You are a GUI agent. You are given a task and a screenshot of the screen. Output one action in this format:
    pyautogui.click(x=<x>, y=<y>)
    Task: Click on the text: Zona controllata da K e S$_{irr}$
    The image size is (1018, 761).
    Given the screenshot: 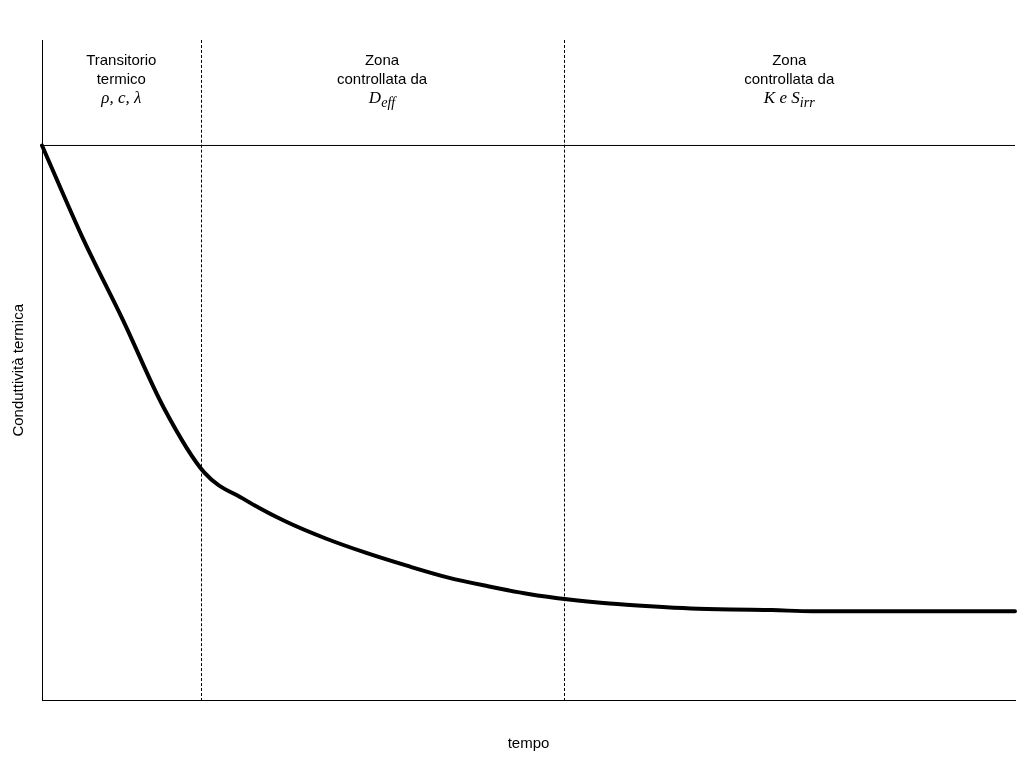 What is the action you would take?
    pyautogui.click(x=789, y=81)
    